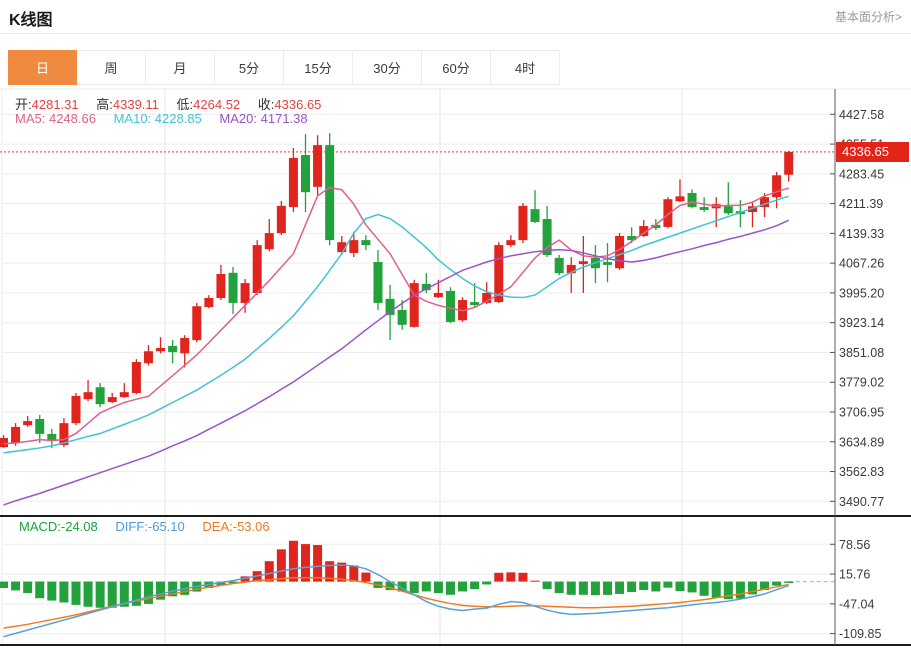 This screenshot has width=911, height=648. What do you see at coordinates (55, 118) in the screenshot?
I see `ma5-readout: MA5: 4248.66` at bounding box center [55, 118].